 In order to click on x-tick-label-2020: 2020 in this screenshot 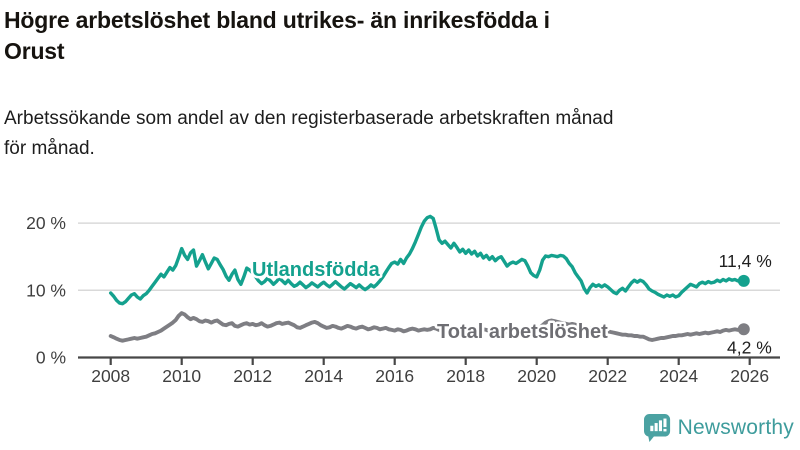, I will do `click(536, 376)`.